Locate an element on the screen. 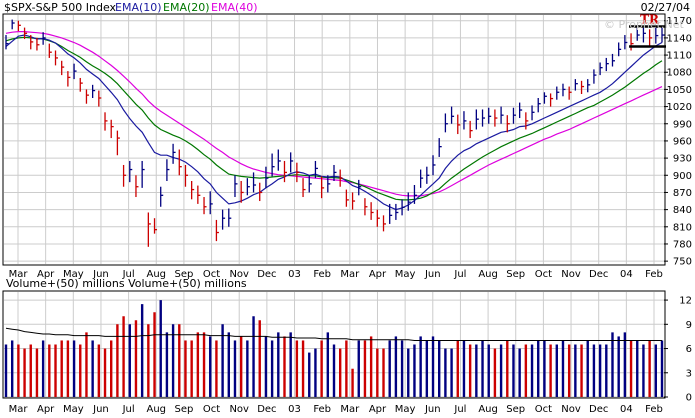 This screenshot has width=695, height=418. price-y-tick-label: 810 is located at coordinates (682, 227).